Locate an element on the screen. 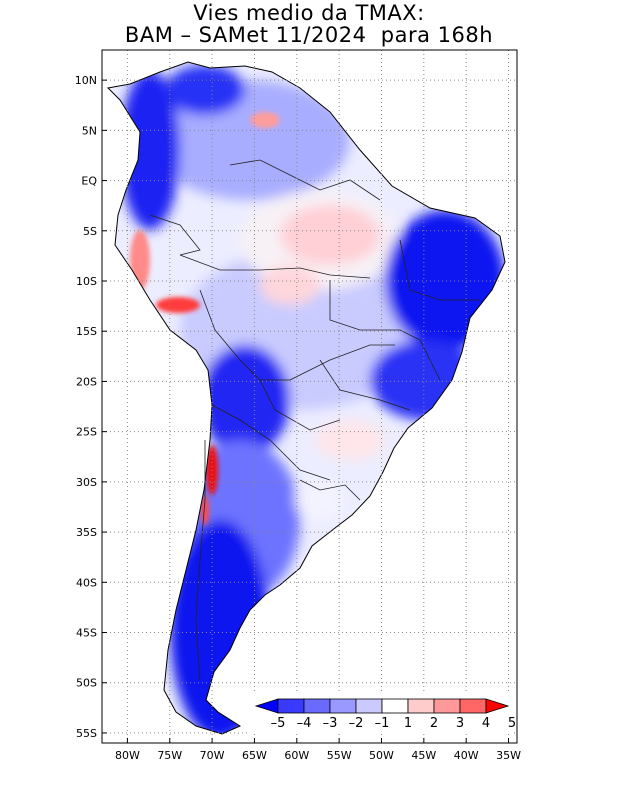 This screenshot has height=800, width=618. lon-tick-label: 65W is located at coordinates (254, 755).